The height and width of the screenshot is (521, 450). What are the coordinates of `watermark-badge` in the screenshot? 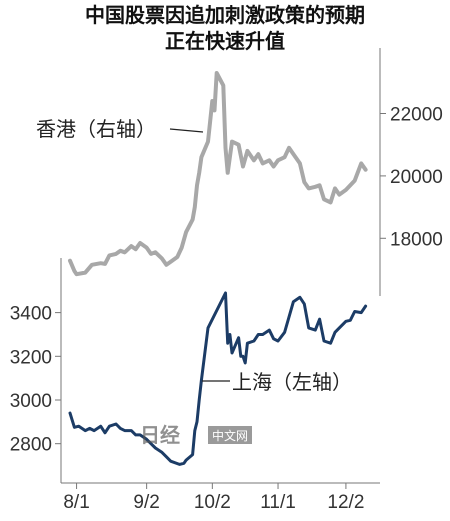 It's located at (230, 435).